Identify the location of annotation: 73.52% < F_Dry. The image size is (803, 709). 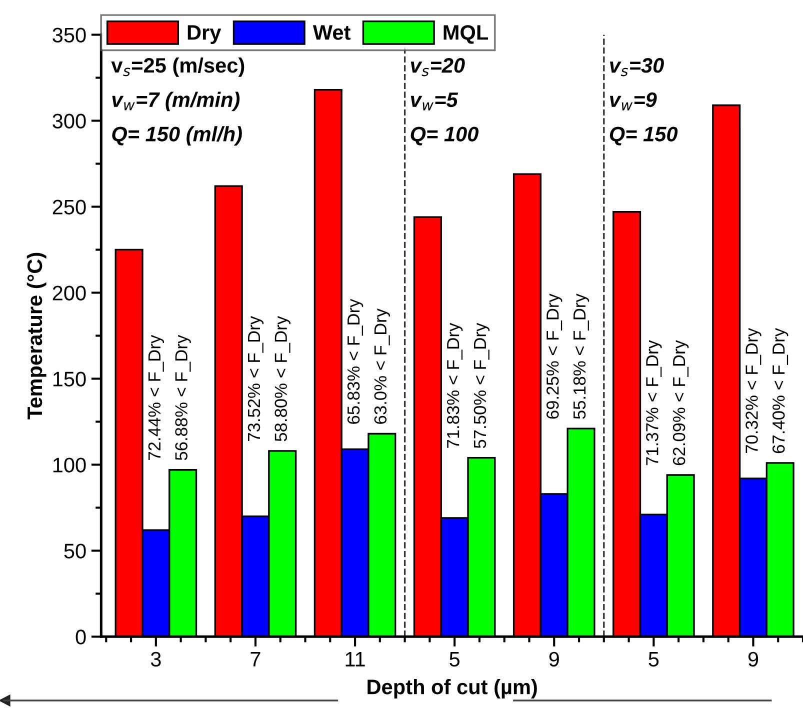
(256, 379).